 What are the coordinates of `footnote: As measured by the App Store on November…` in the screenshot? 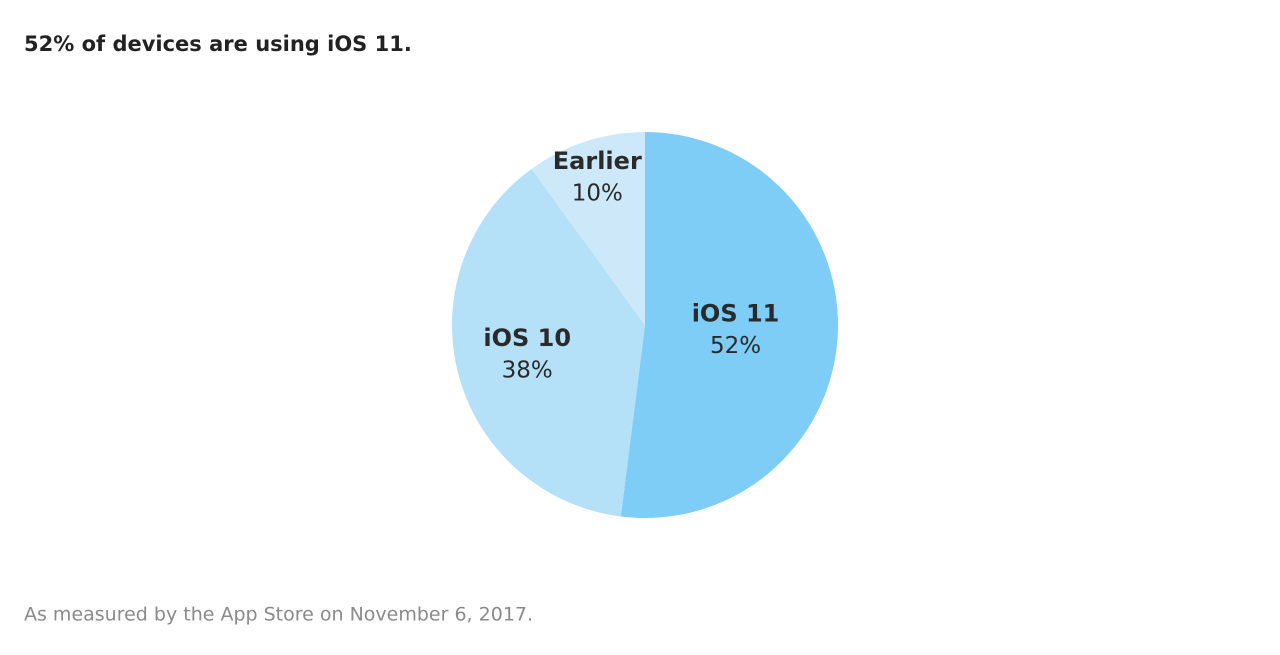 It's located at (278, 615).